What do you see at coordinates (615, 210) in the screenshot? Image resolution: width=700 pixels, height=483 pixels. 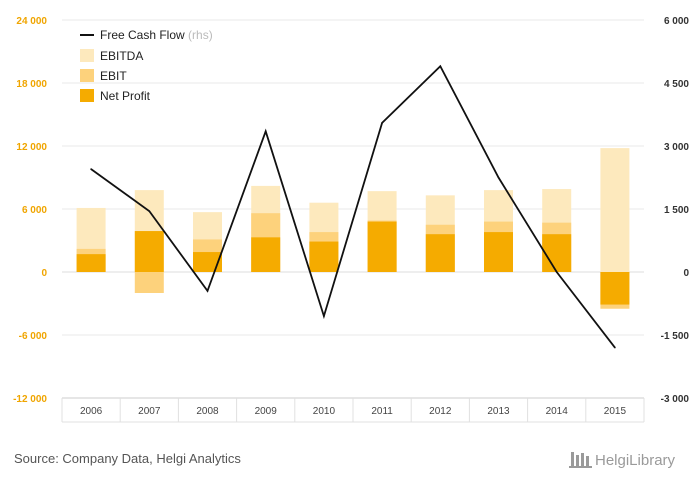 I see `ebitda-bar` at bounding box center [615, 210].